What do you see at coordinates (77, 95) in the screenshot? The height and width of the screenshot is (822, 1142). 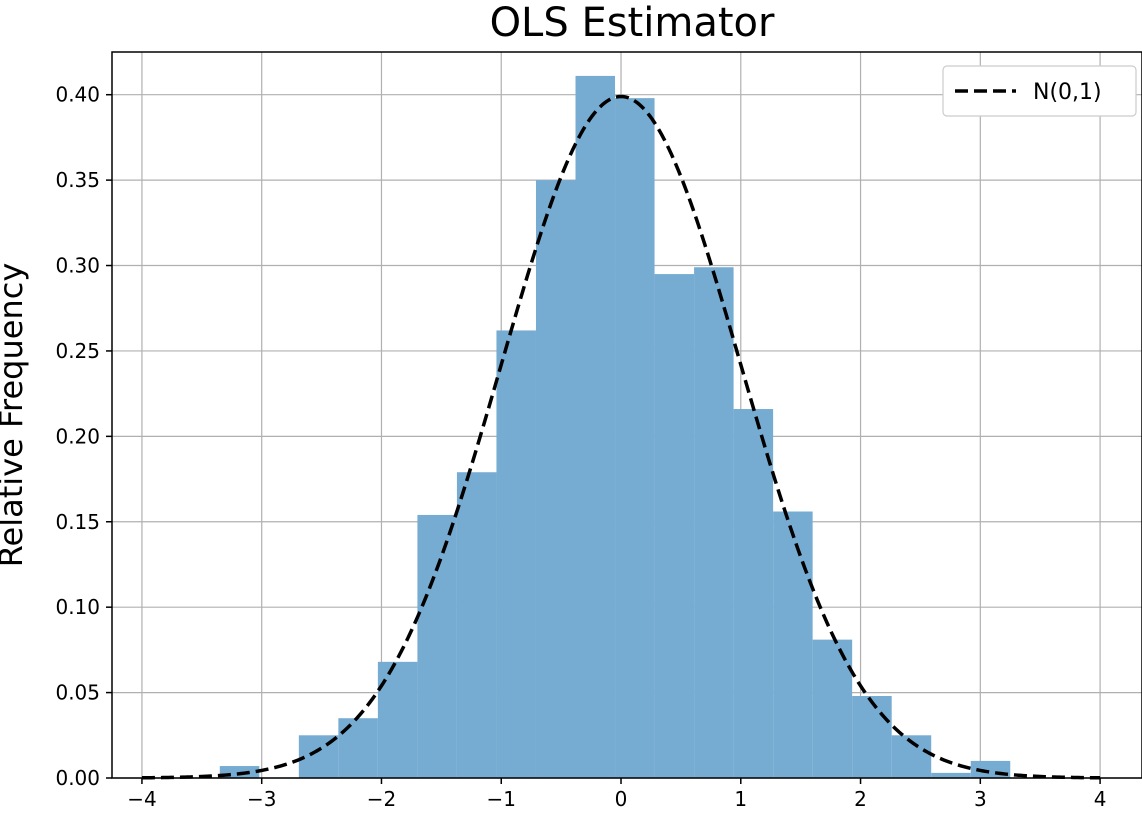 I see `y-tick-label: 0.40` at bounding box center [77, 95].